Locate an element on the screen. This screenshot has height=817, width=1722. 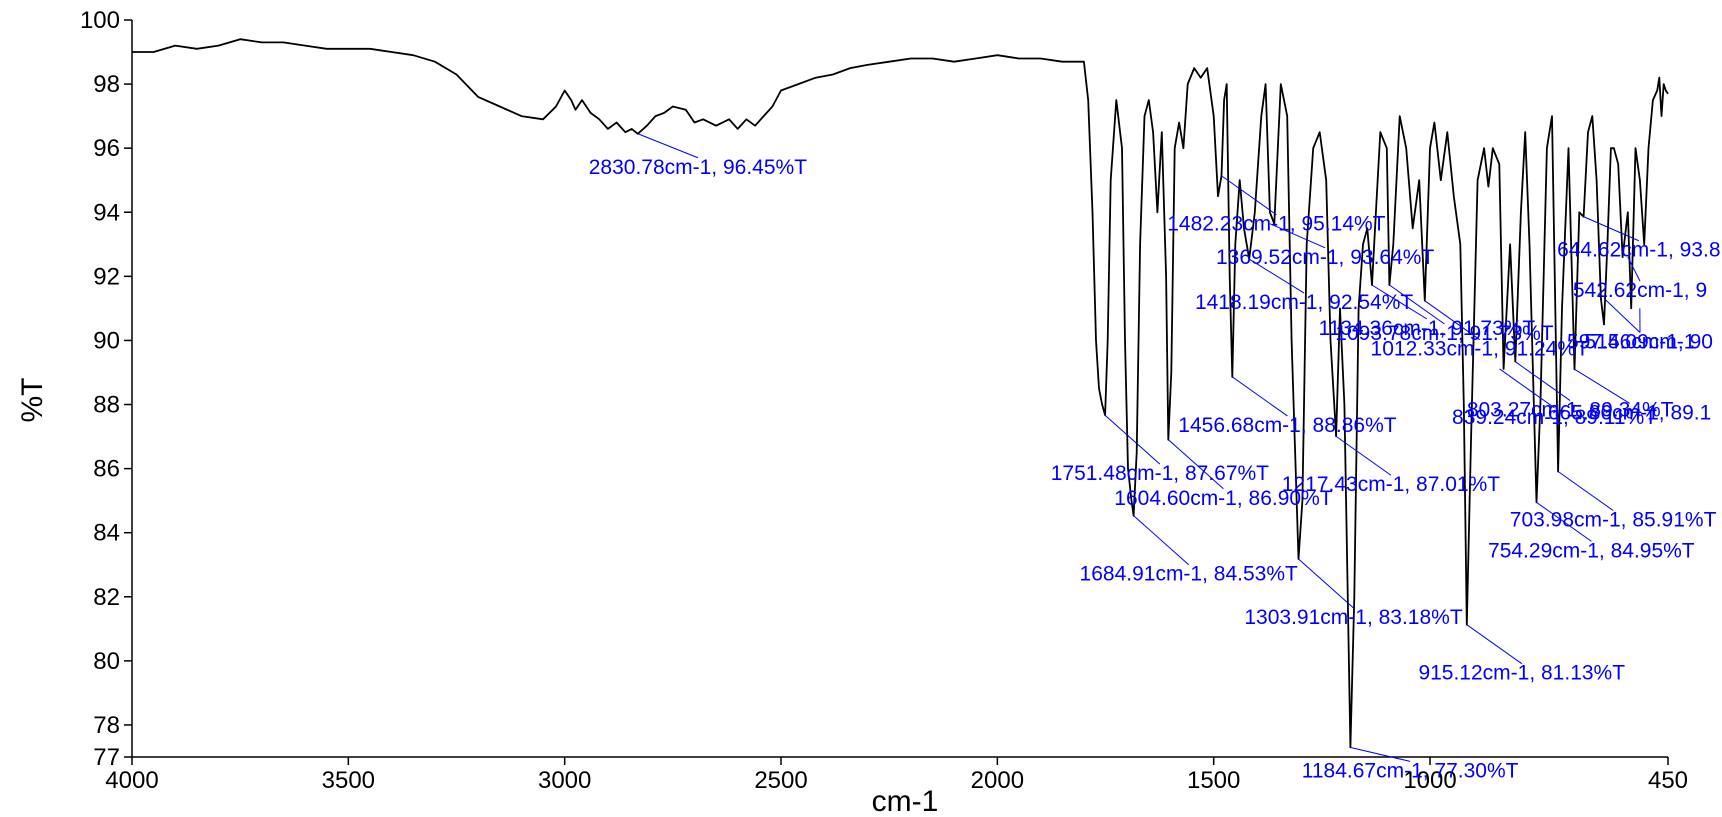
peak-label: 703.98cm-1, 85.91%T is located at coordinates (1613, 519).